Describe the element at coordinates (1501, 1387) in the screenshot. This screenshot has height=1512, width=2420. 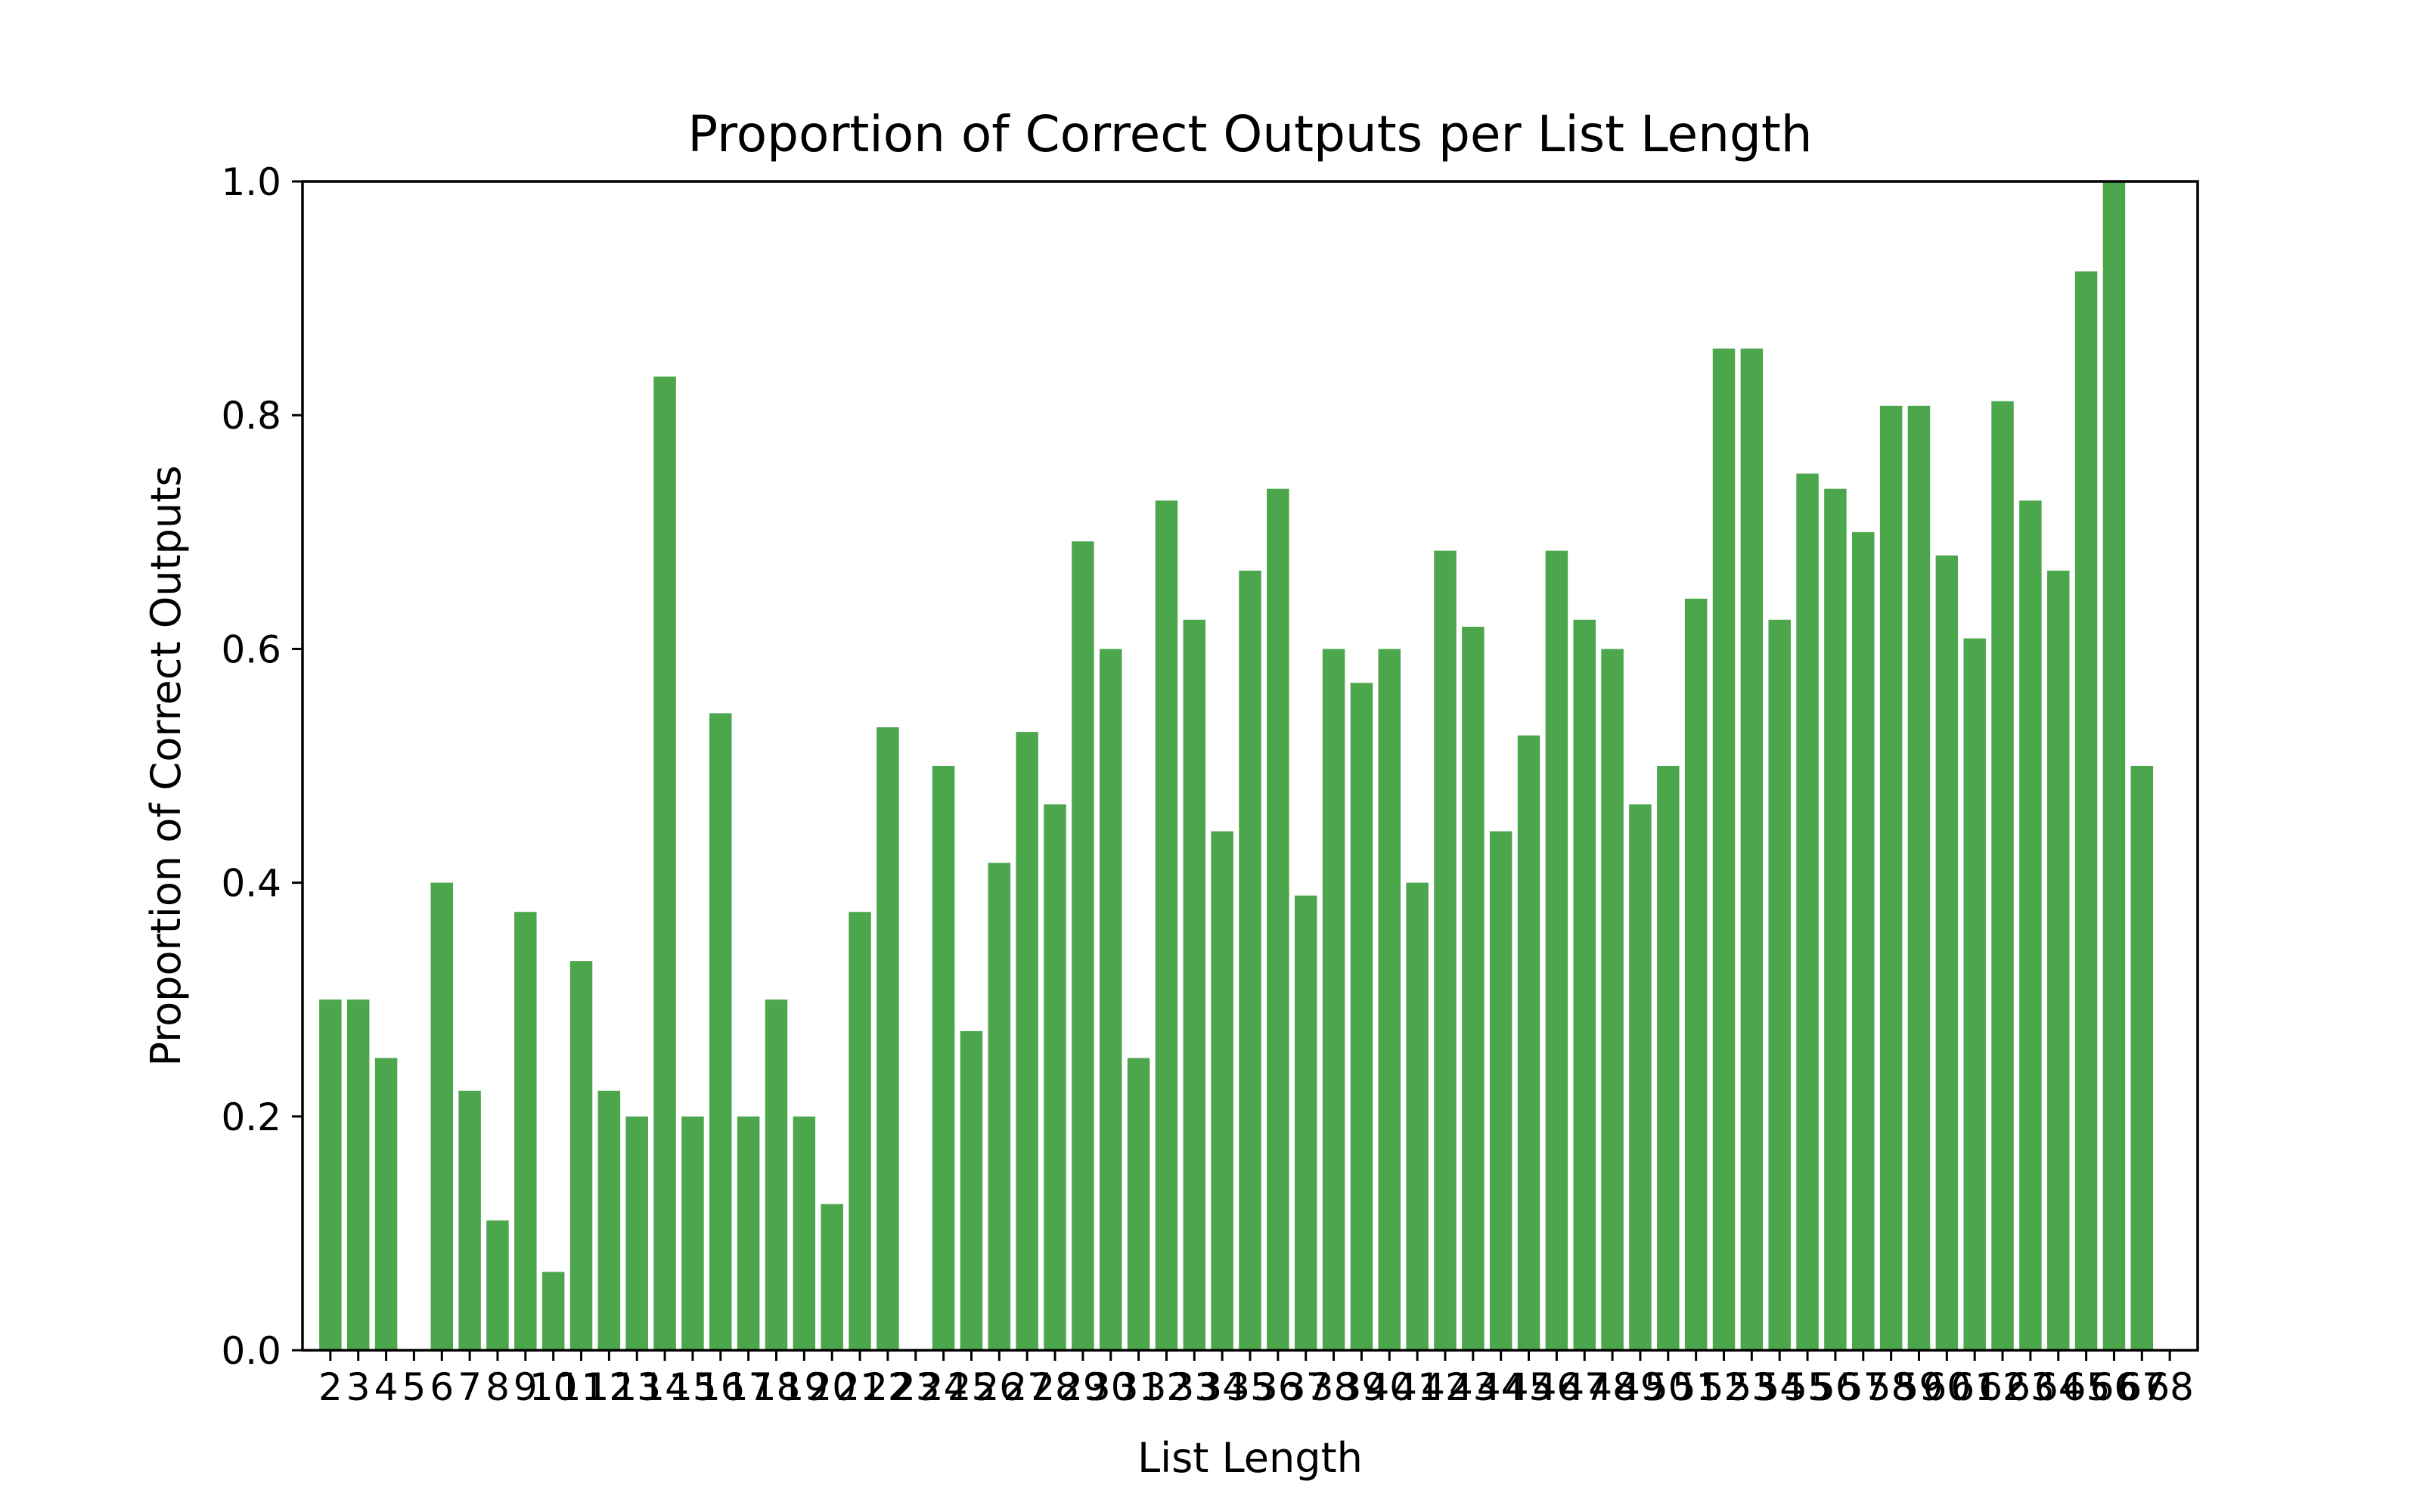
I see `x-tick-label-44: 44` at that location.